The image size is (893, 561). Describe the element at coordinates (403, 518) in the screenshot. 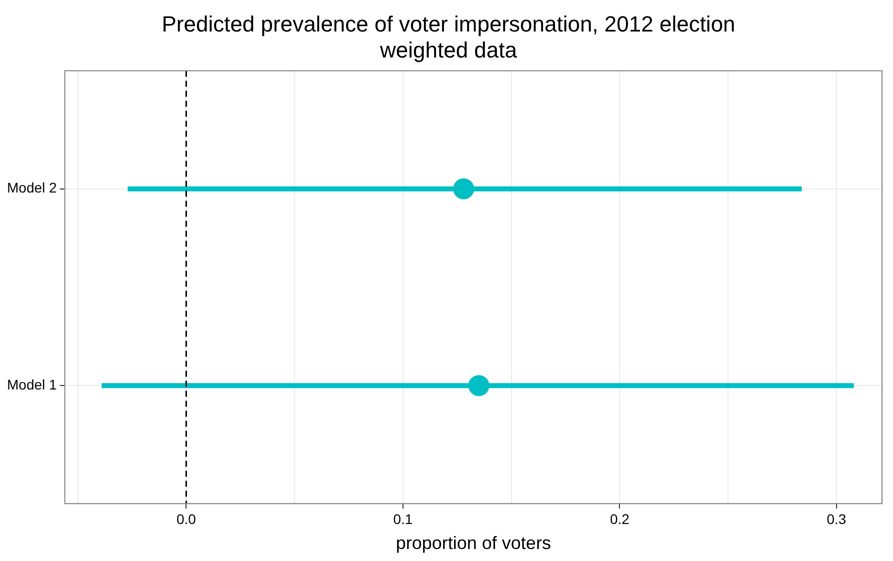

I see `x-tick-label: 0.1` at that location.